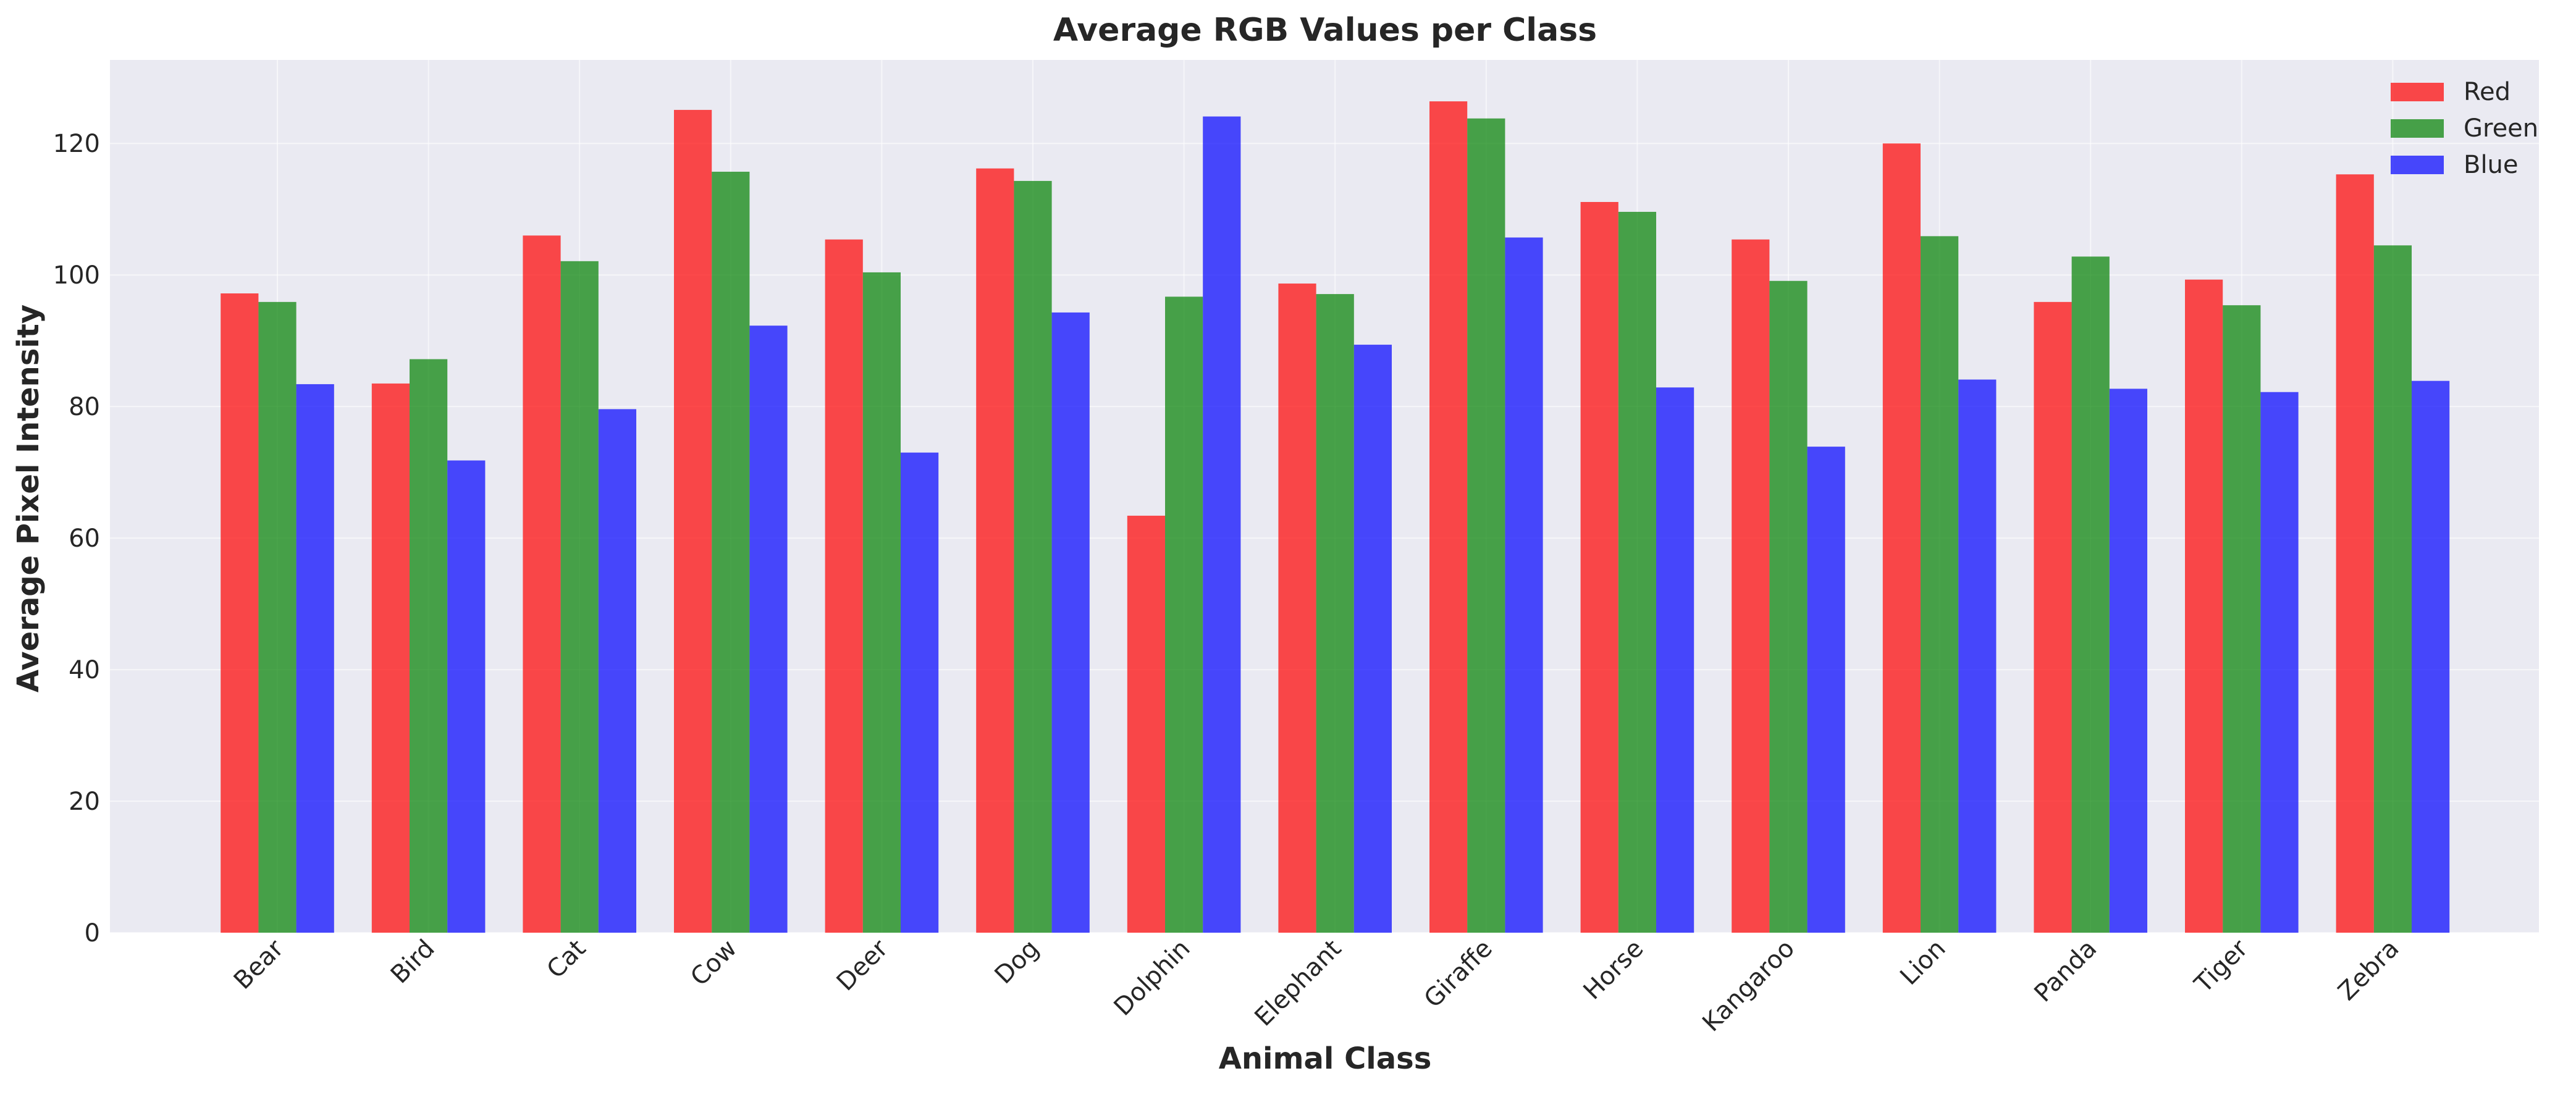 This screenshot has width=2576, height=1097. Describe the element at coordinates (92, 933) in the screenshot. I see `y-tick-label: 0` at that location.